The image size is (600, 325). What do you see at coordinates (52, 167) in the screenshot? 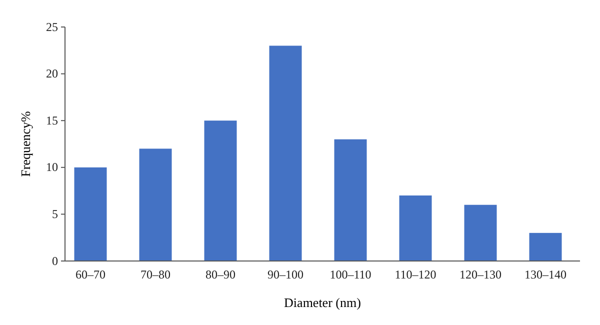
I see `y-tick-label: 10` at bounding box center [52, 167].